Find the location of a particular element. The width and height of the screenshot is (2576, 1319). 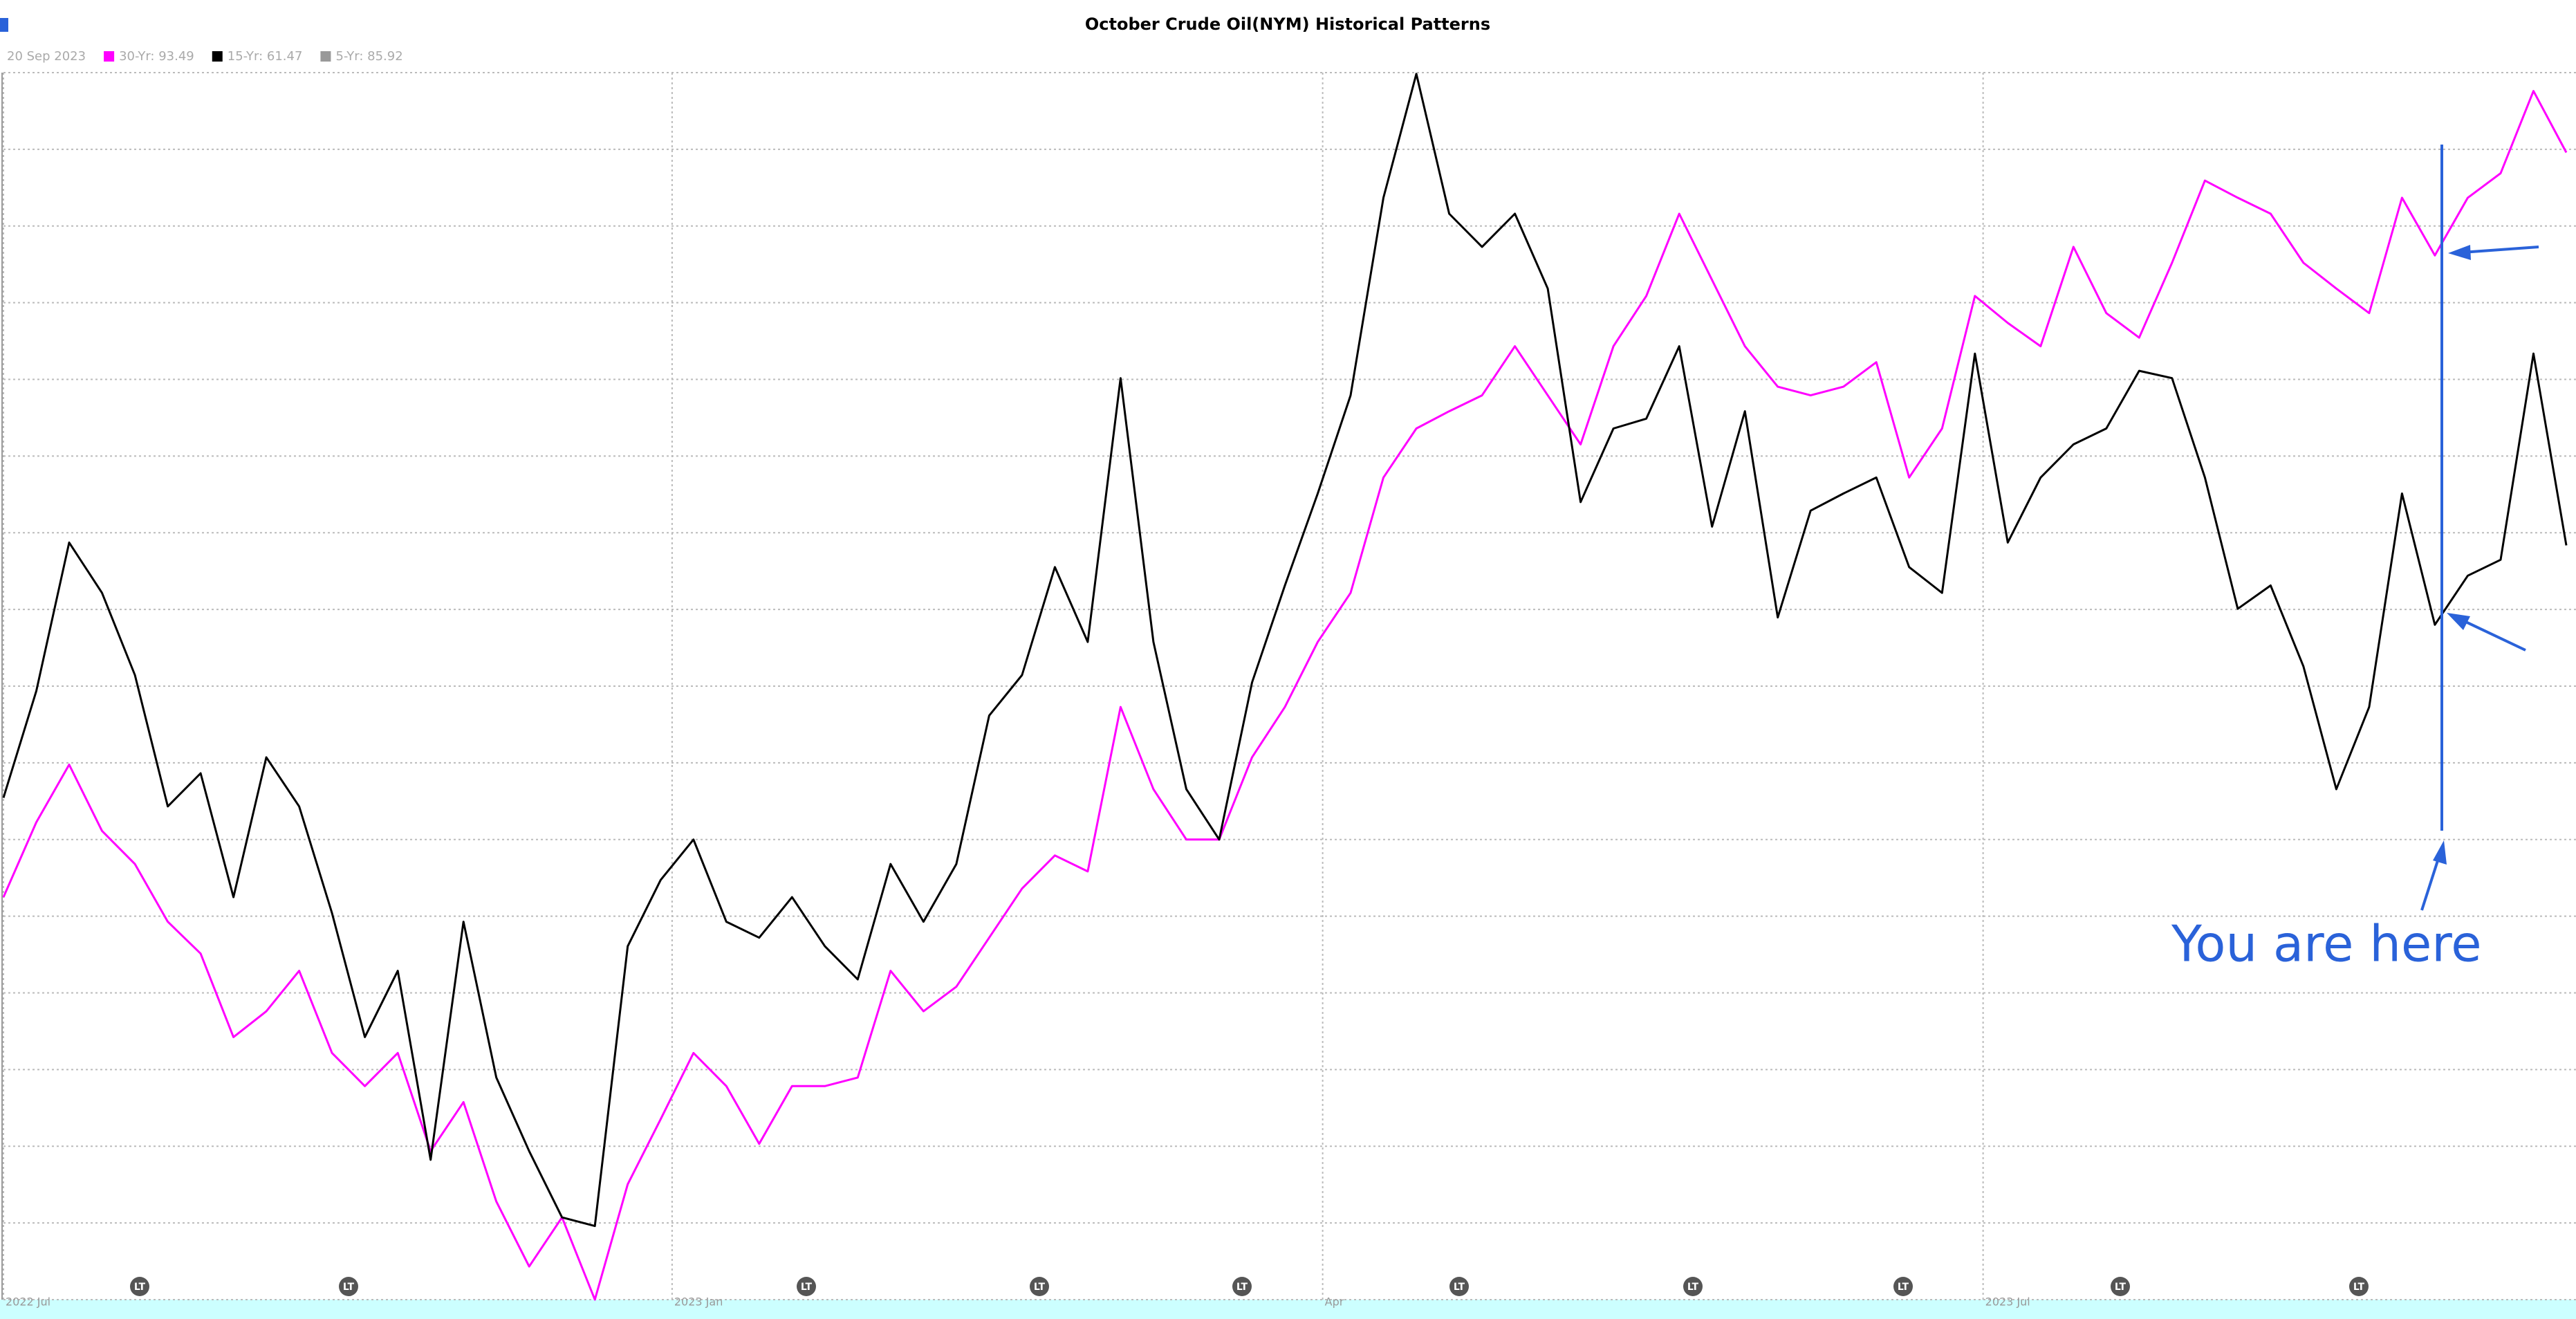

legend-label: 30-Yr: 93.49 is located at coordinates (156, 57).